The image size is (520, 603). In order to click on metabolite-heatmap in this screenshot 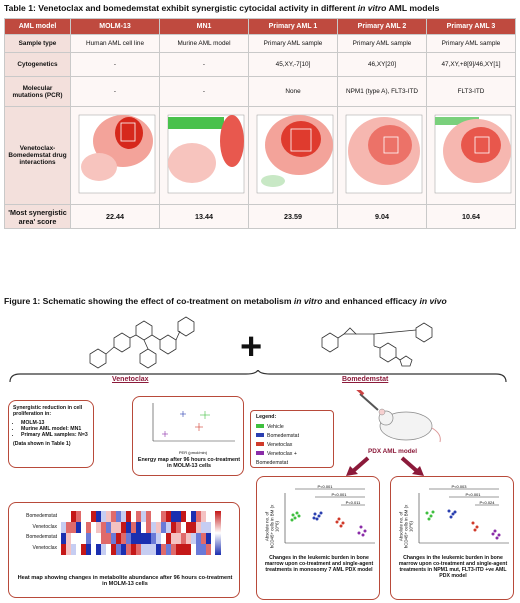, I will do `click(141, 533)`.